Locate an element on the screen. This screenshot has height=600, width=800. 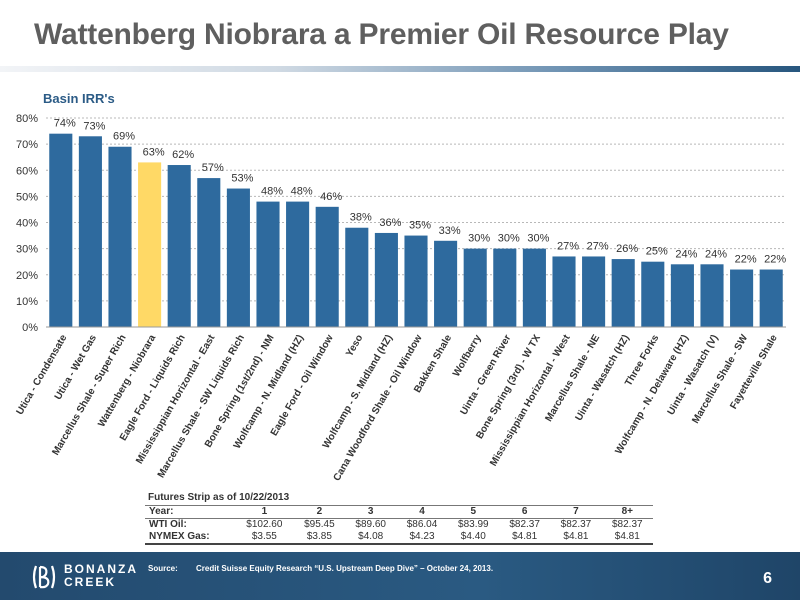
chart-title: Basin IRR's is located at coordinates (79, 98).